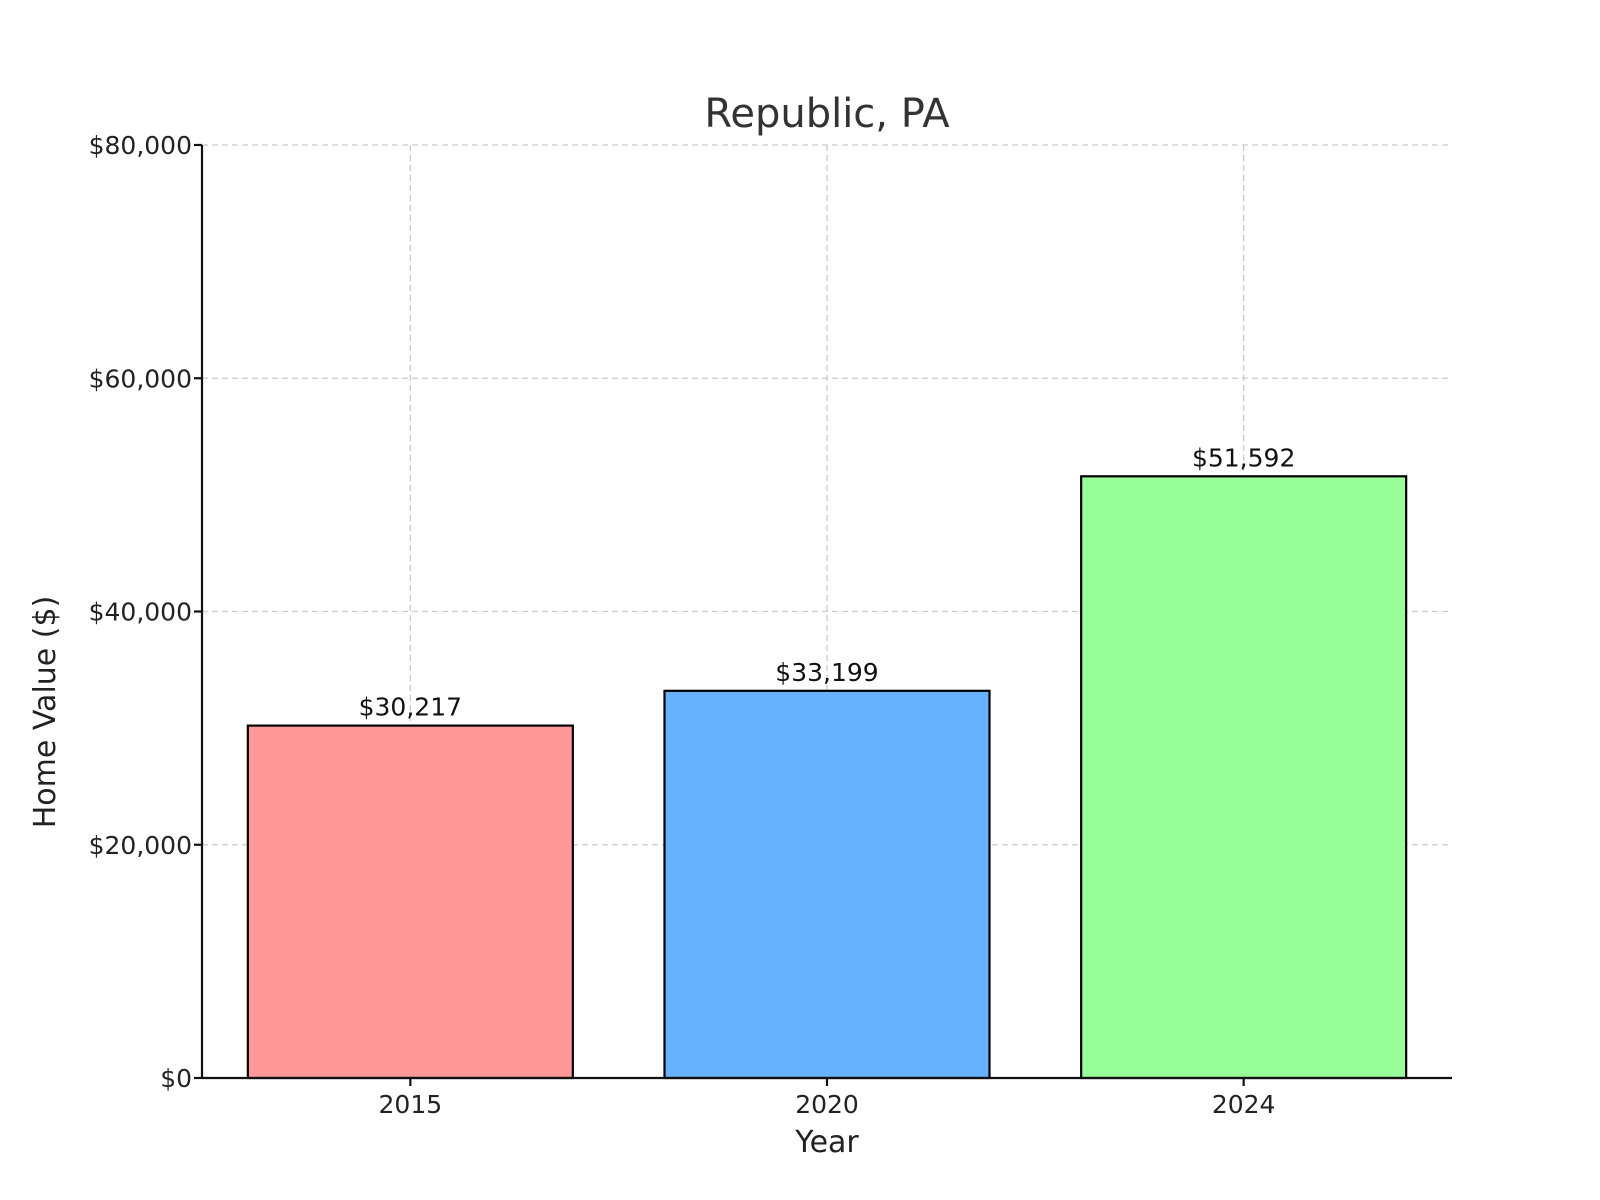 The height and width of the screenshot is (1200, 1600). What do you see at coordinates (176, 1078) in the screenshot?
I see `y-tick-label: $0` at bounding box center [176, 1078].